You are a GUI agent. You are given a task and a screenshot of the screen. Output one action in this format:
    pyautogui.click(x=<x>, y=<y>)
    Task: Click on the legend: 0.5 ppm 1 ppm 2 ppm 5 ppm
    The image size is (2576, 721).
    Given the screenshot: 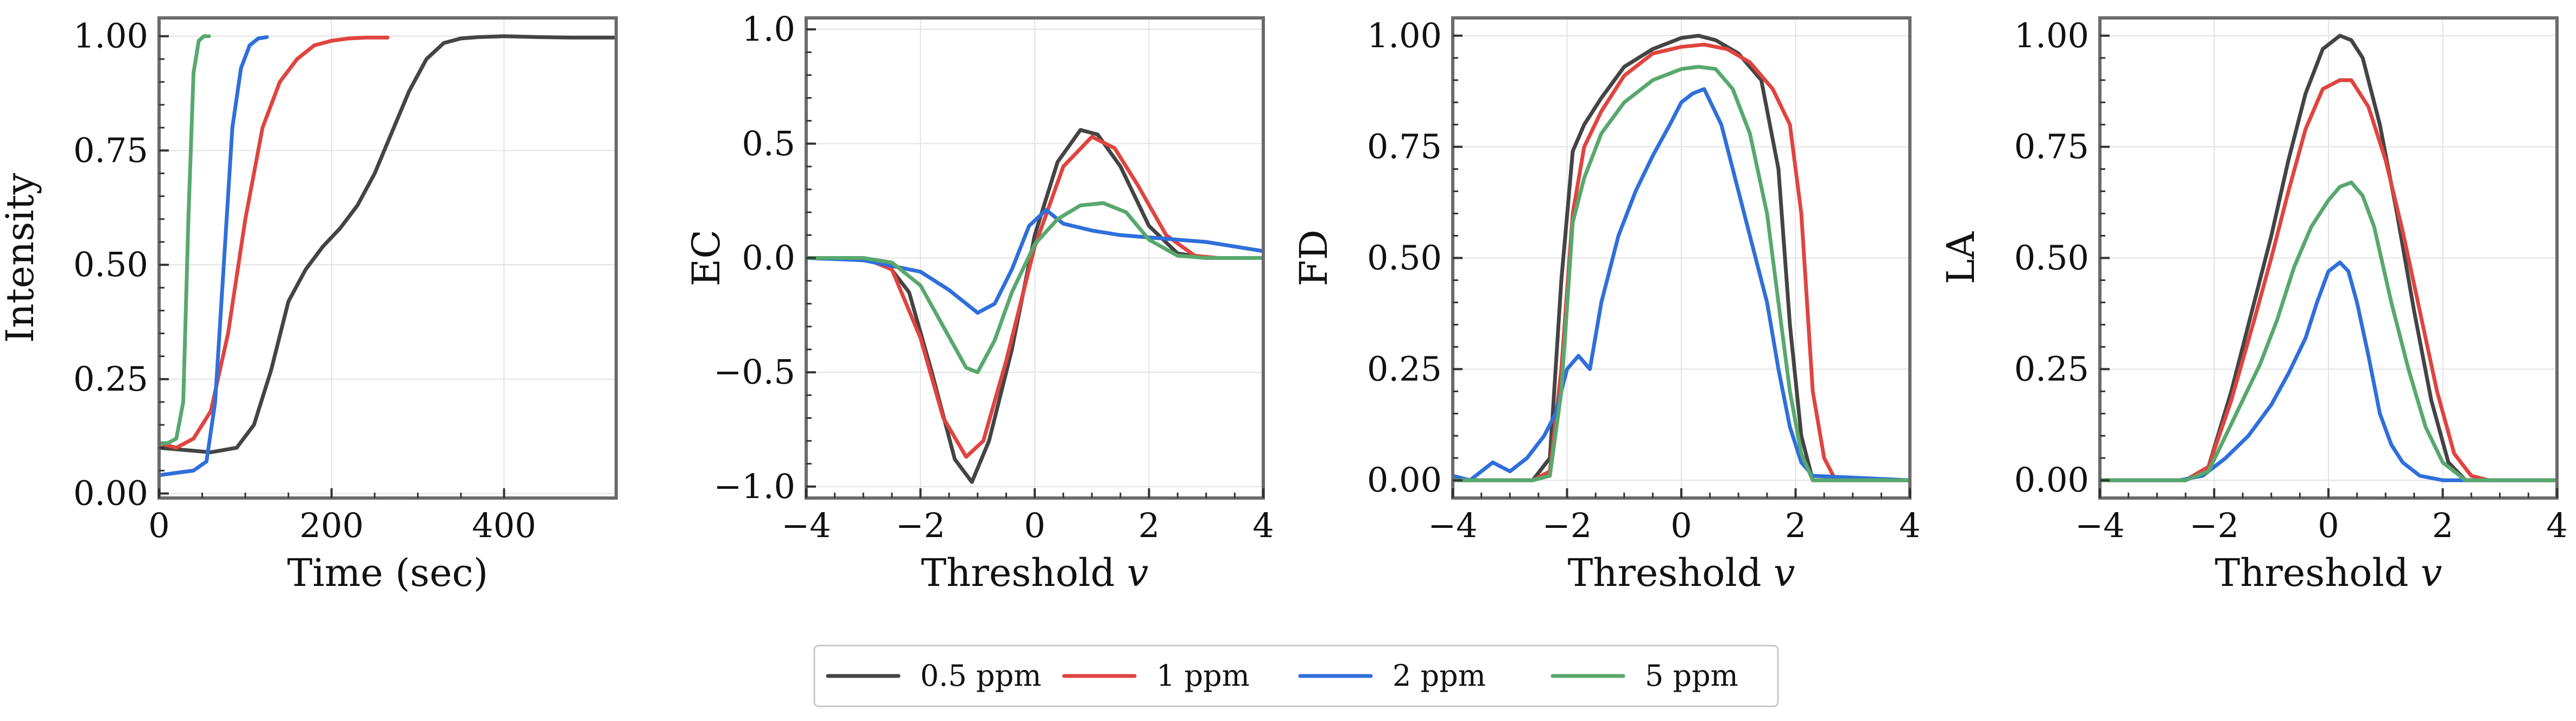 What is the action you would take?
    pyautogui.click(x=1296, y=676)
    